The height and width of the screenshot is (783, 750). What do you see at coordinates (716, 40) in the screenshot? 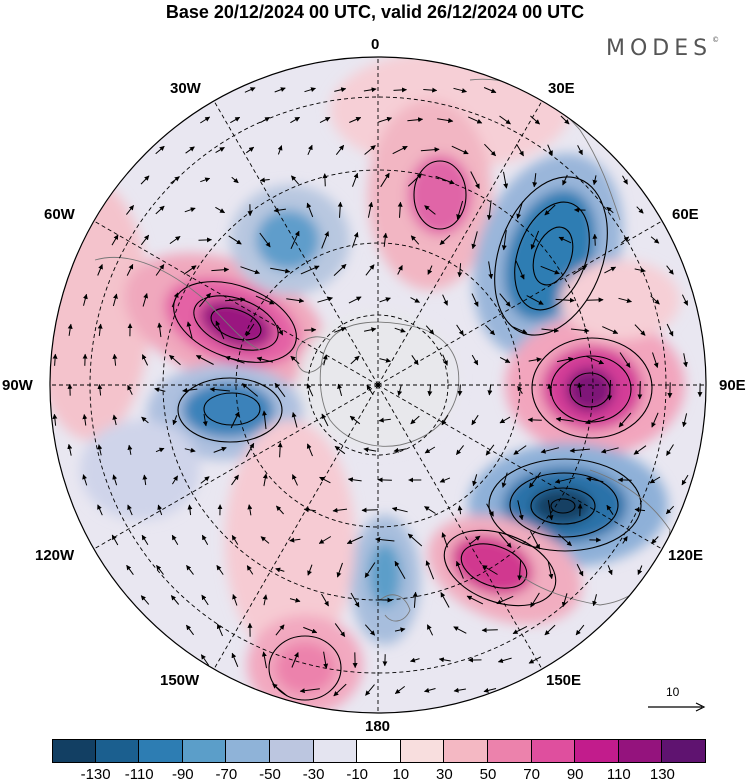
I see `brand-mark: ©` at bounding box center [716, 40].